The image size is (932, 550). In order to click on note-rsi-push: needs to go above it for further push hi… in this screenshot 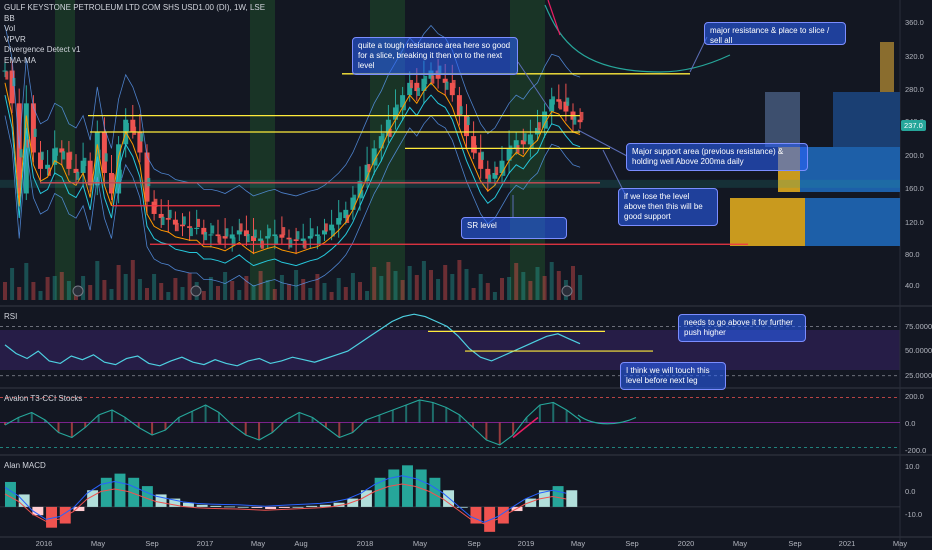, I will do `click(742, 328)`.